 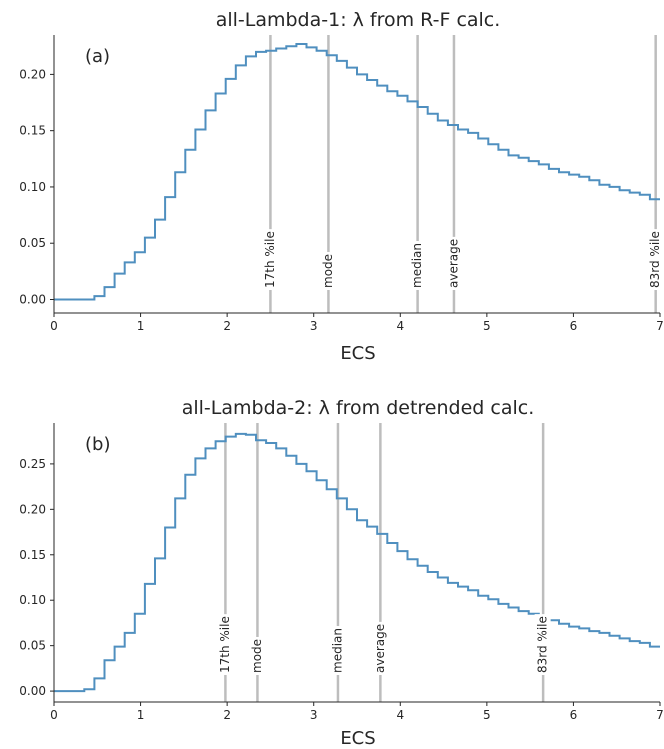 What do you see at coordinates (358, 20) in the screenshot?
I see `chart-title: all-Lambda-1: λ from R-F calc.` at bounding box center [358, 20].